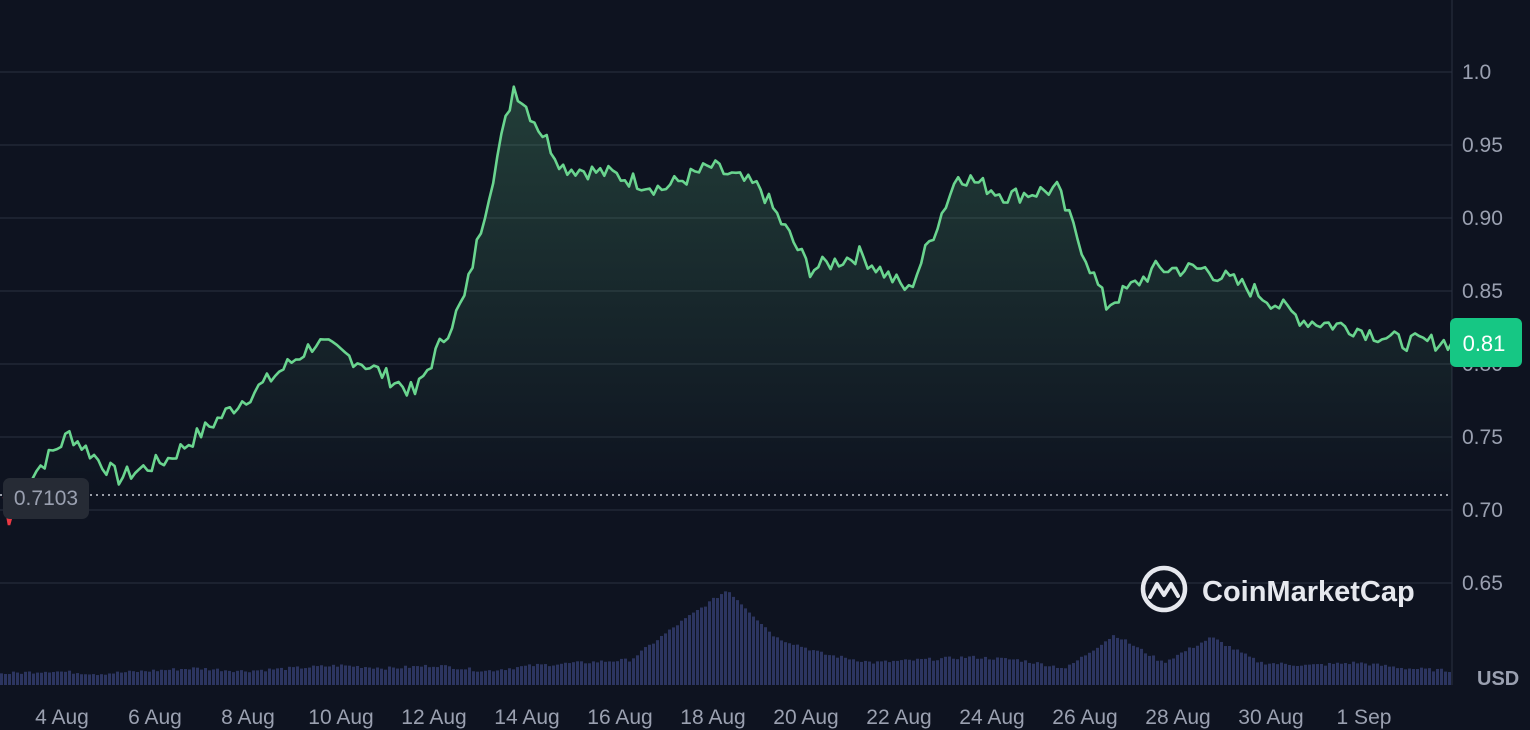 Image resolution: width=1530 pixels, height=730 pixels. What do you see at coordinates (1308, 592) in the screenshot?
I see `watermark-brand: CoinMarketCap` at bounding box center [1308, 592].